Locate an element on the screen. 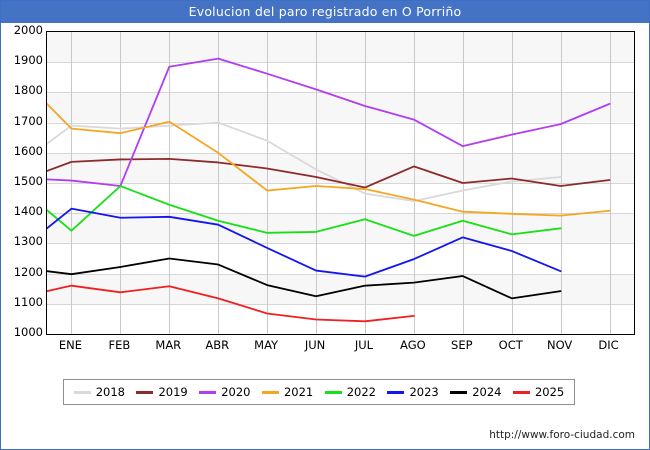  legend-item-2022: 2022 is located at coordinates (350, 392).